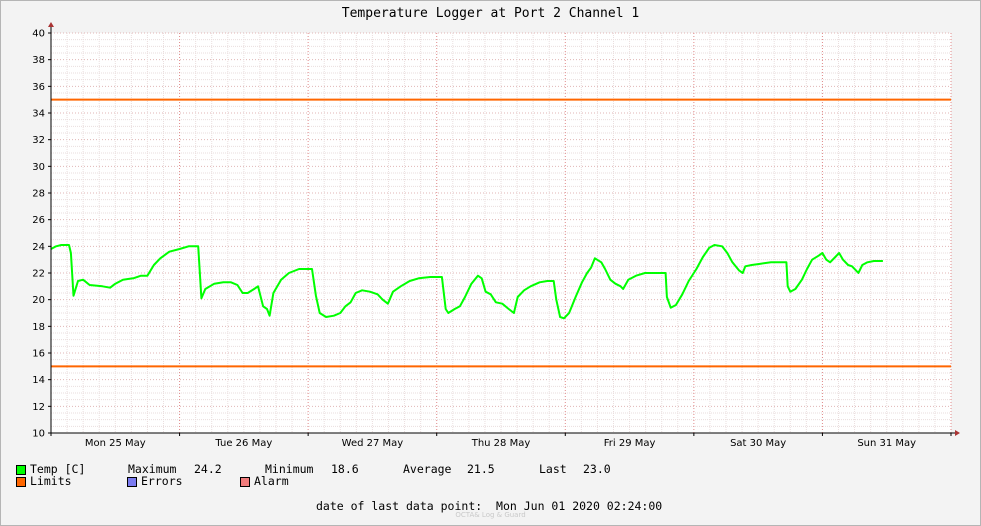 Image resolution: width=981 pixels, height=526 pixels. What do you see at coordinates (162, 481) in the screenshot?
I see `legend-errors: Errors` at bounding box center [162, 481].